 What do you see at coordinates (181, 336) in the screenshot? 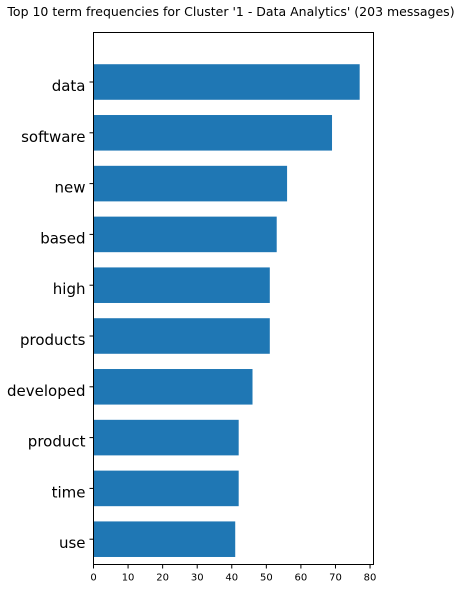
I see `bar-products` at bounding box center [181, 336].